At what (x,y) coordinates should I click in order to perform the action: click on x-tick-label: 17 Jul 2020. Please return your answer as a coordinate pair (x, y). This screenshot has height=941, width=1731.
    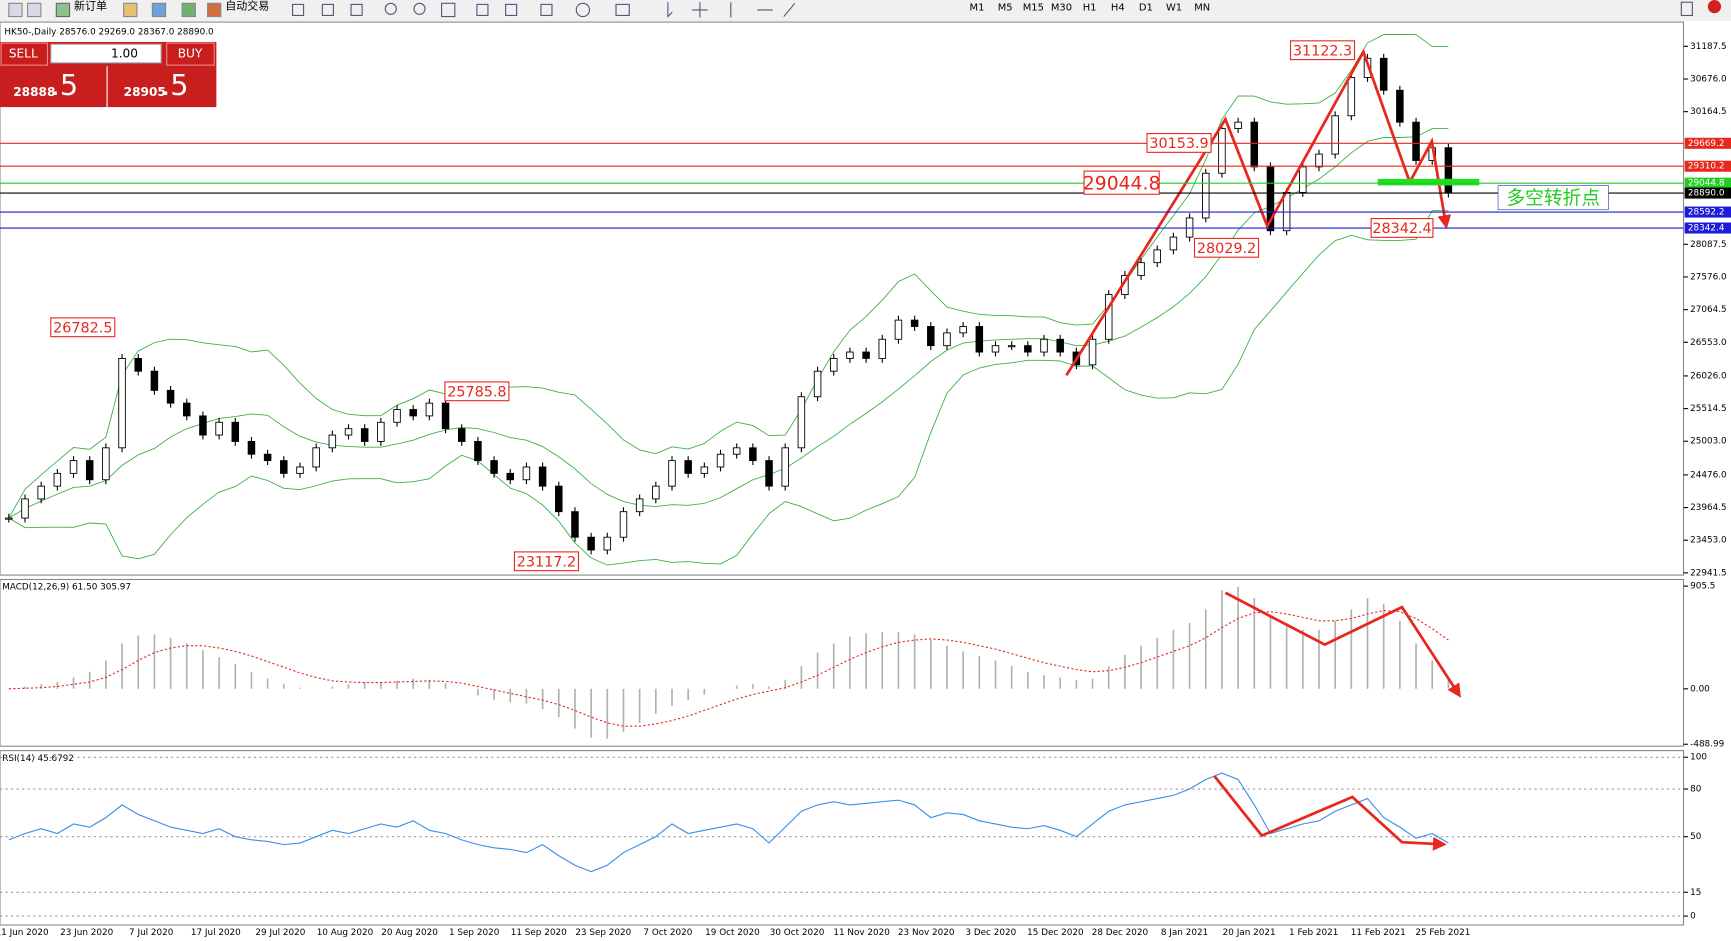
    Looking at the image, I should click on (216, 933).